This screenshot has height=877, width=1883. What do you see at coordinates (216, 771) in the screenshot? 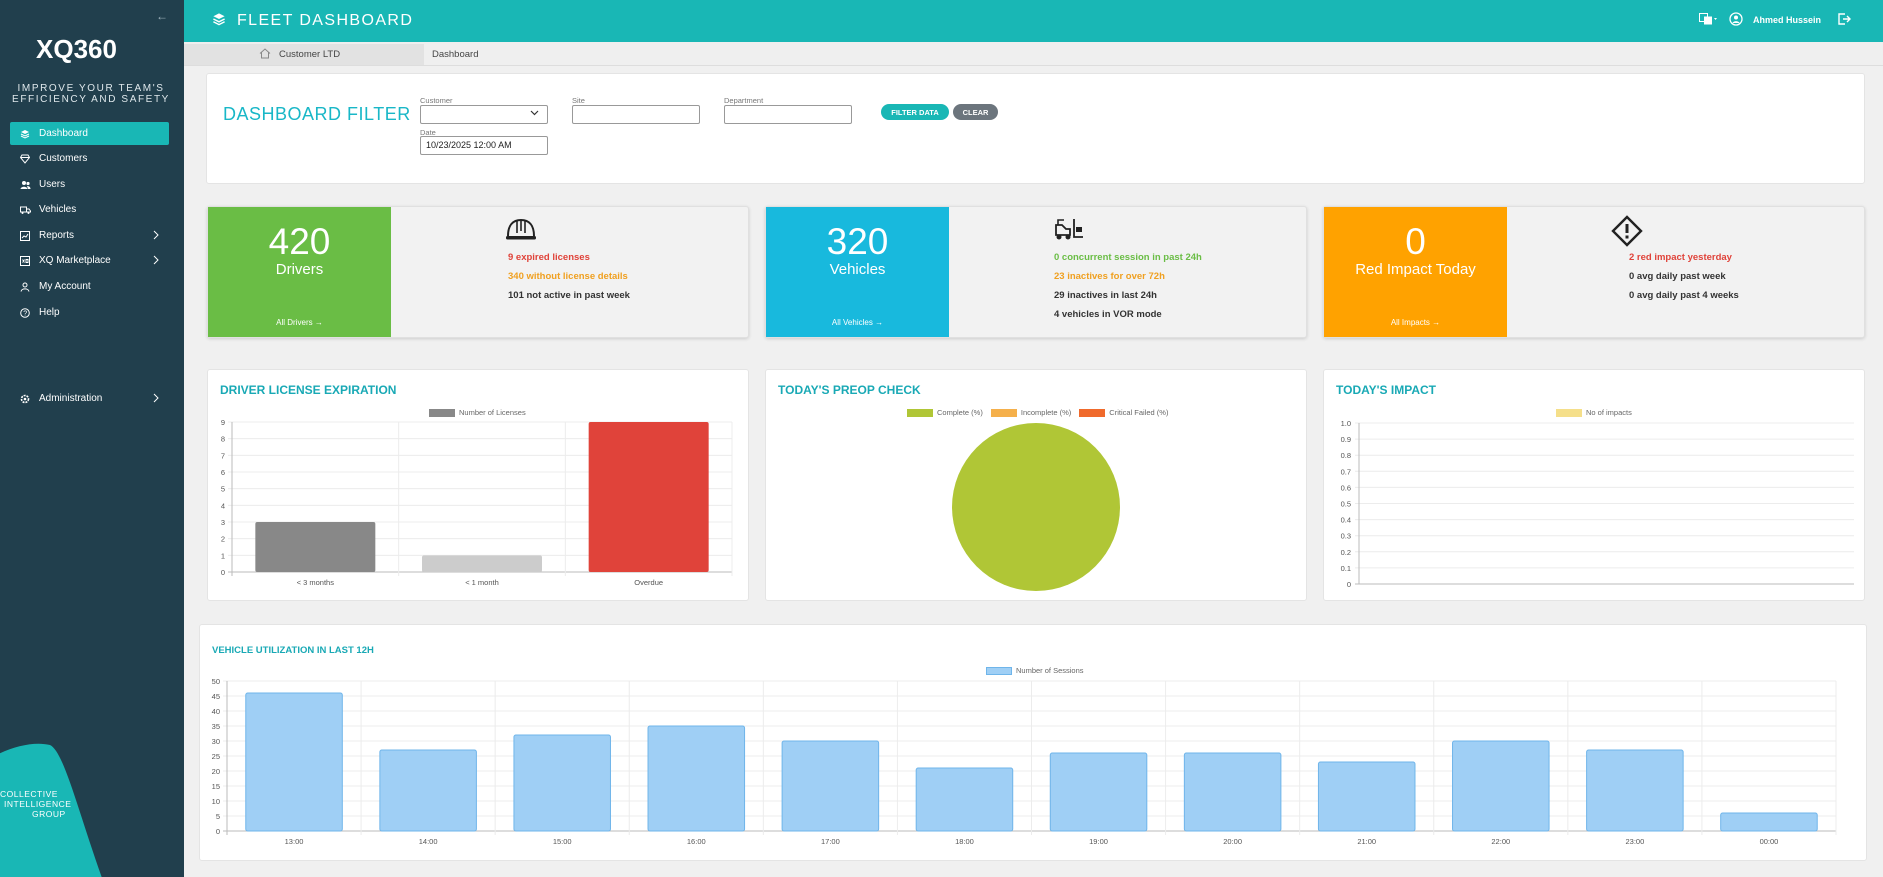
I see `y-tick-label: 20` at bounding box center [216, 771].